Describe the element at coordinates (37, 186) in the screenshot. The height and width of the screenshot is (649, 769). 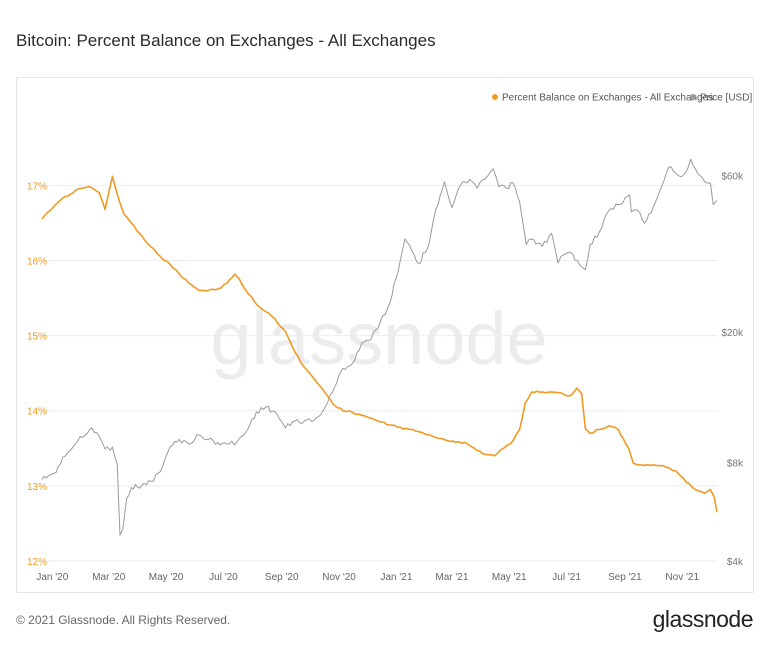
I see `left-axis-tick-label: 17%` at that location.